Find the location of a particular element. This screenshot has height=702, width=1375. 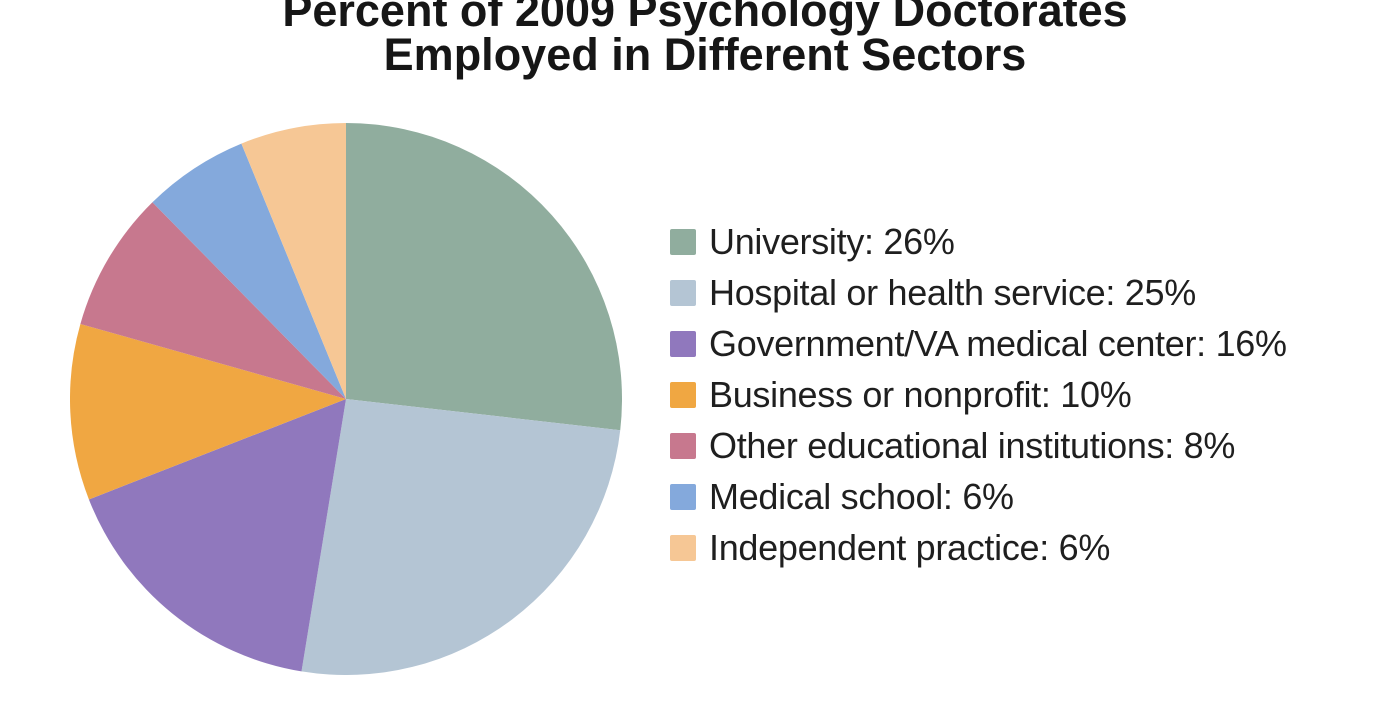

legend-item: Government/VA medical center: 16% is located at coordinates (978, 343).